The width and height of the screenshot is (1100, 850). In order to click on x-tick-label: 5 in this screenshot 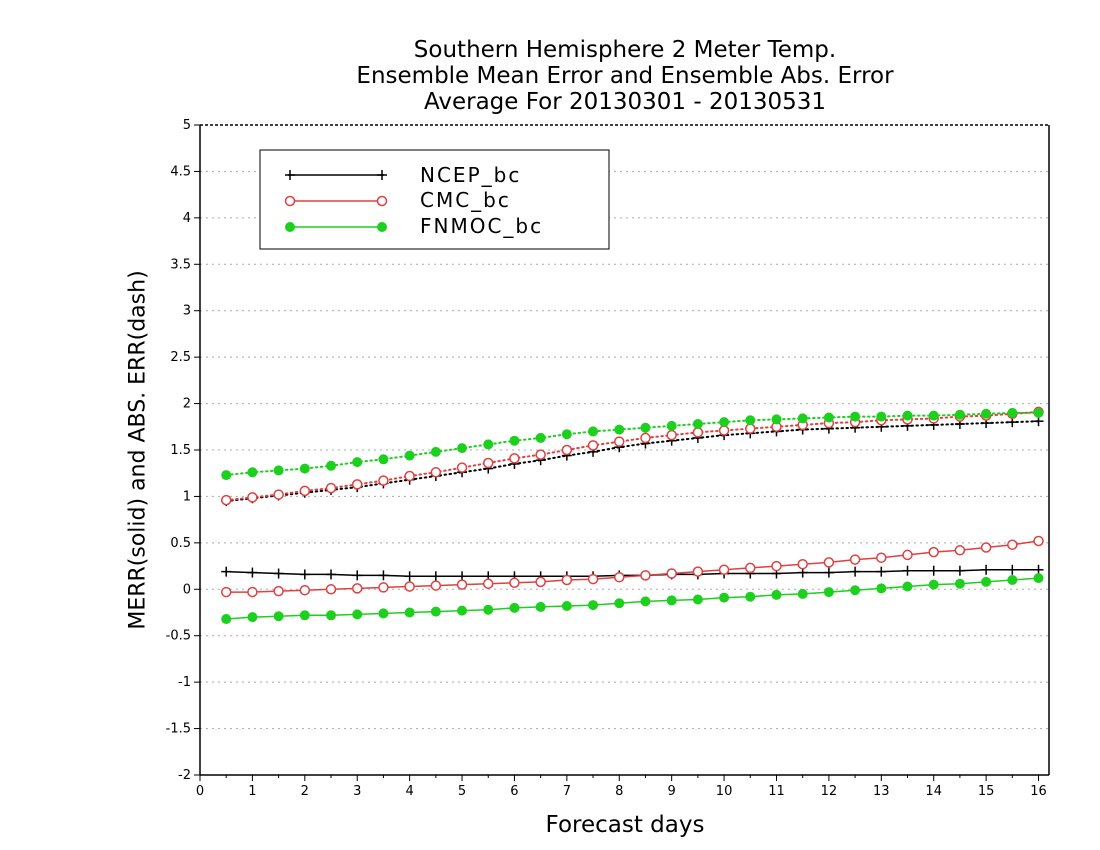, I will do `click(462, 791)`.